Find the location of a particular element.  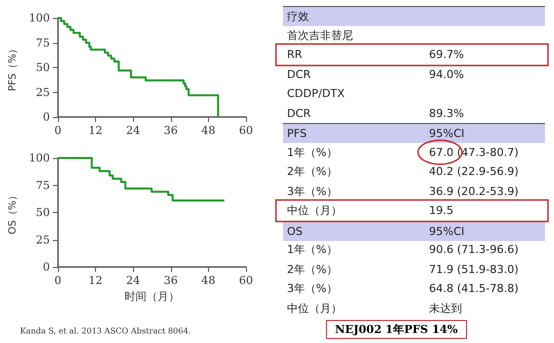

y-axis-title: OS（%） is located at coordinates (13, 212).